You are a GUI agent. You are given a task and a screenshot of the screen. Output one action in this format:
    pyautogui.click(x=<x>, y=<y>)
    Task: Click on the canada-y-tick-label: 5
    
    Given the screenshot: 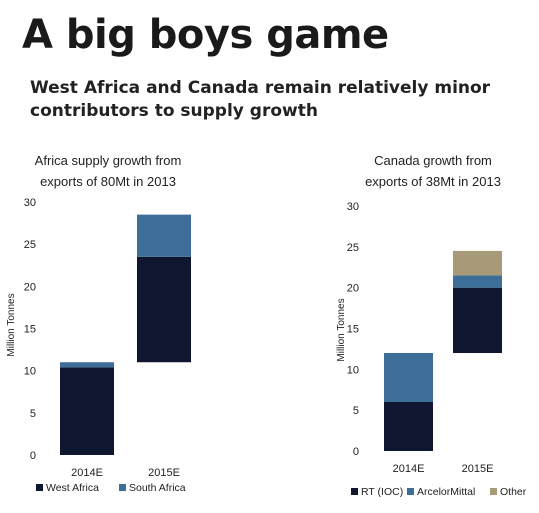 What is the action you would take?
    pyautogui.click(x=356, y=411)
    